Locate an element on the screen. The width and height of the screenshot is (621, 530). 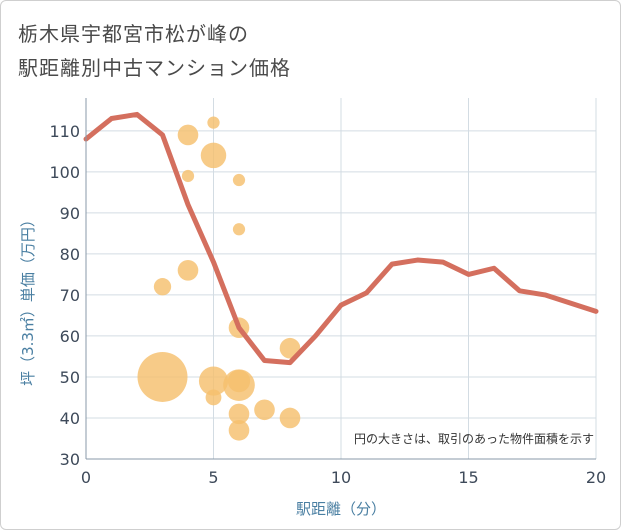
y-tick-label: 40 is located at coordinates (70, 418).